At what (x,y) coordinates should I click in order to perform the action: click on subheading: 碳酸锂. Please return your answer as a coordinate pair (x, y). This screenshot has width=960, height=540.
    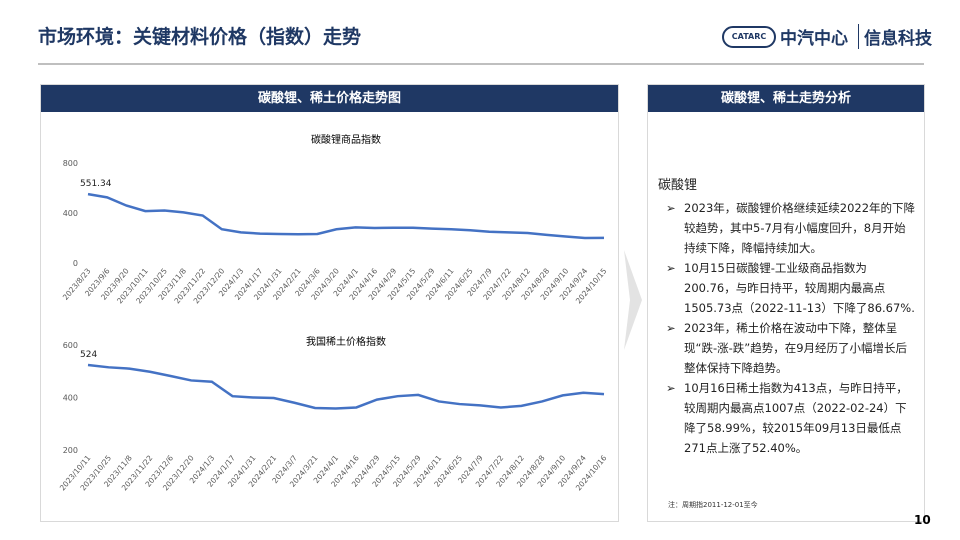
    Looking at the image, I should click on (678, 185).